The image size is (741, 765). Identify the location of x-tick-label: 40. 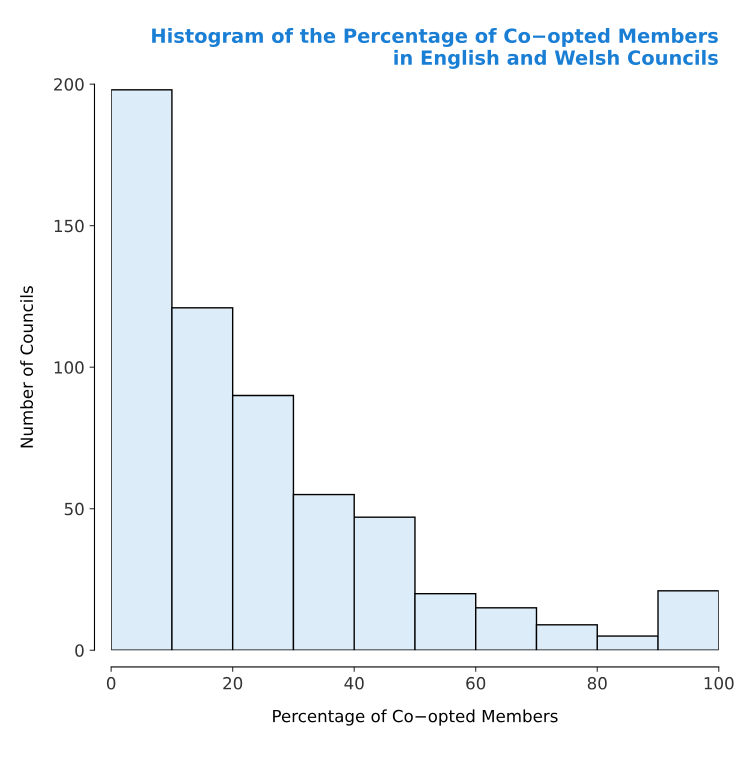
(354, 683).